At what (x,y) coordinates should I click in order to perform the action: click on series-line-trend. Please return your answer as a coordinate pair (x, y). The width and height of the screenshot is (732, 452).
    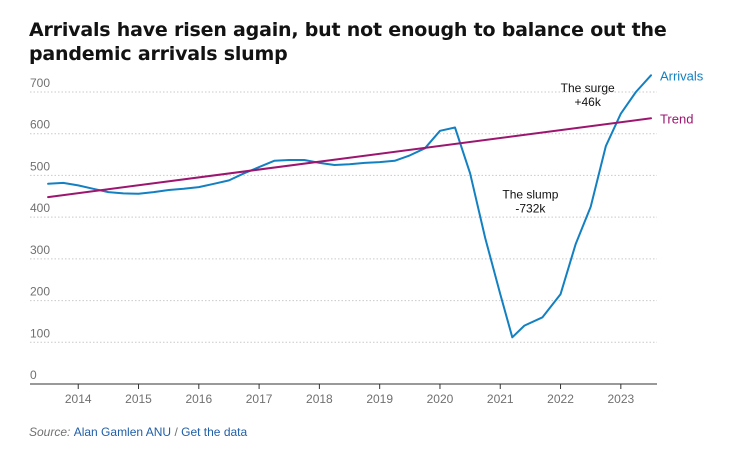
    Looking at the image, I should click on (349, 158).